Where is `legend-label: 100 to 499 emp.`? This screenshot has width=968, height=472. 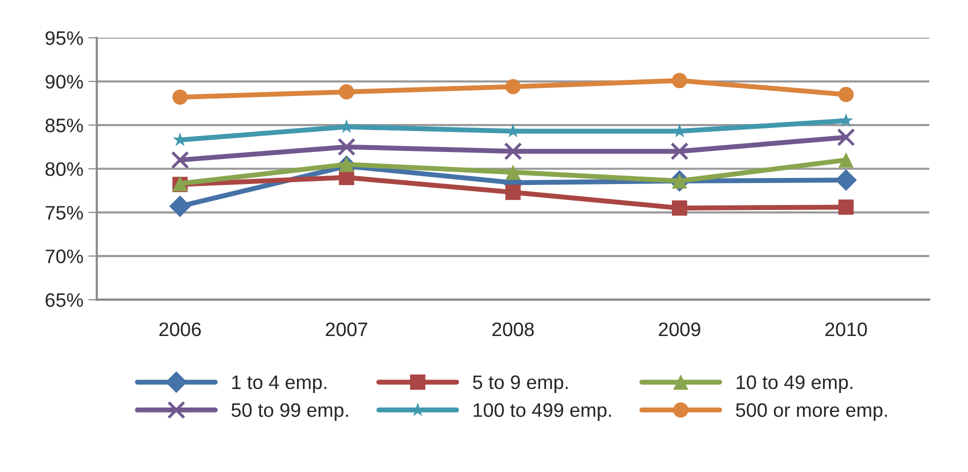
legend-label: 100 to 499 emp. is located at coordinates (542, 412).